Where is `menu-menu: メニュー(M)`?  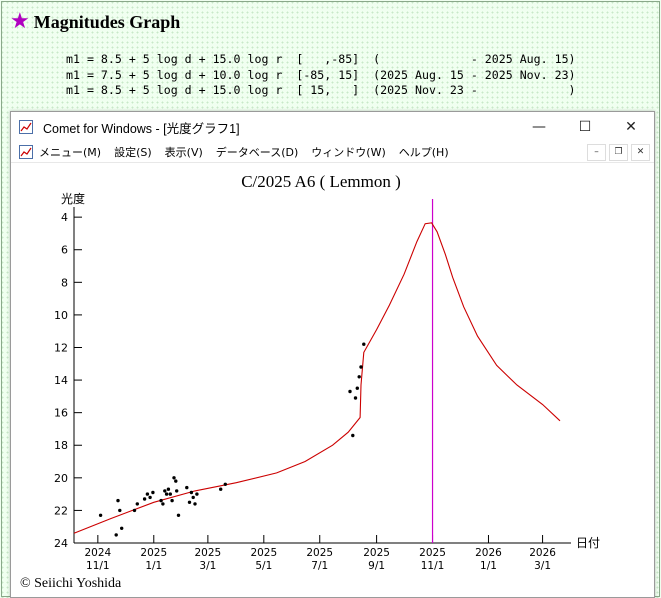 menu-menu: メニュー(M) is located at coordinates (70, 152).